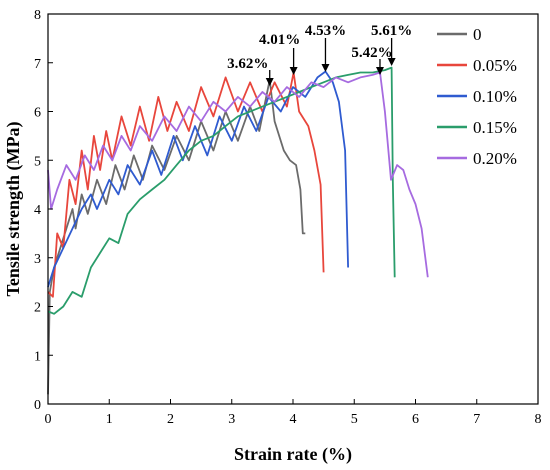 This screenshot has height=470, width=550. What do you see at coordinates (37, 161) in the screenshot?
I see `y-tick-label: 5` at bounding box center [37, 161].